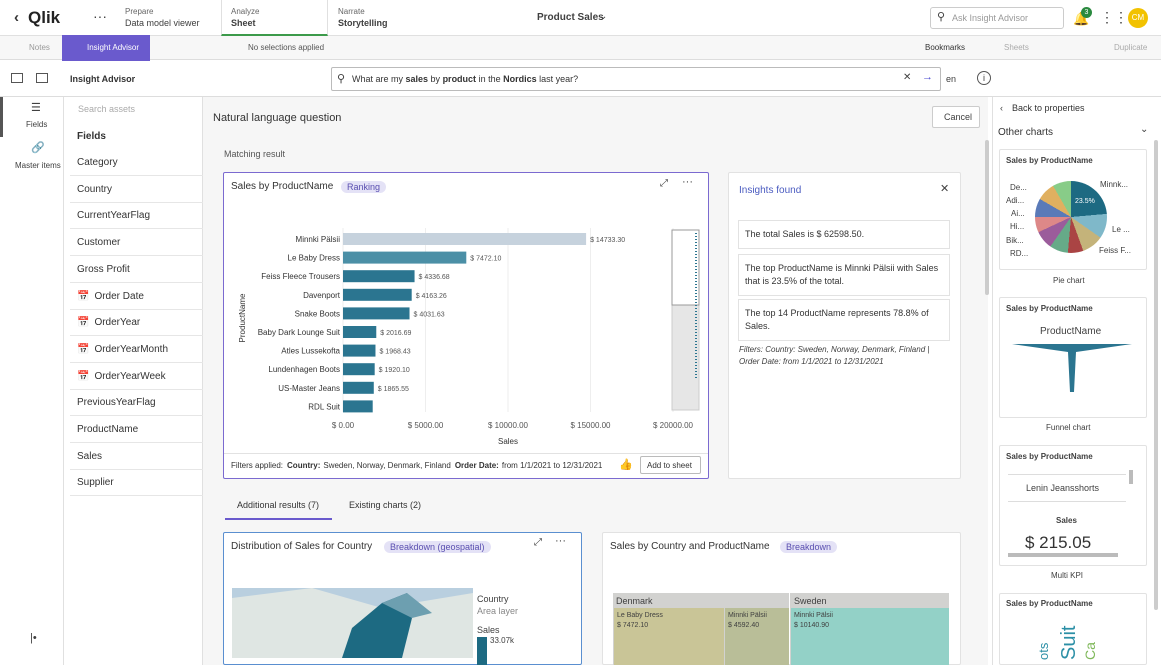 The image size is (1161, 665). What do you see at coordinates (136, 456) in the screenshot?
I see `field: Sales` at bounding box center [136, 456].